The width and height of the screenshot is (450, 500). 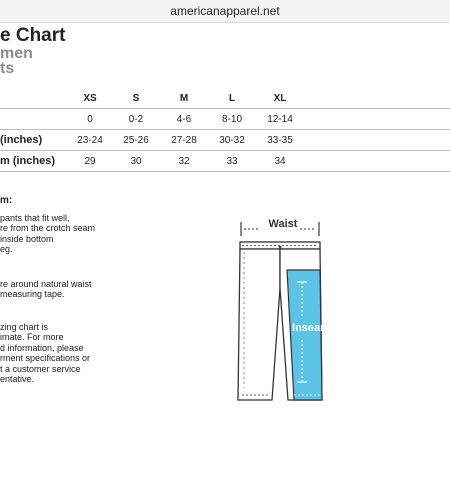 I want to click on title-category: men, so click(x=16, y=53).